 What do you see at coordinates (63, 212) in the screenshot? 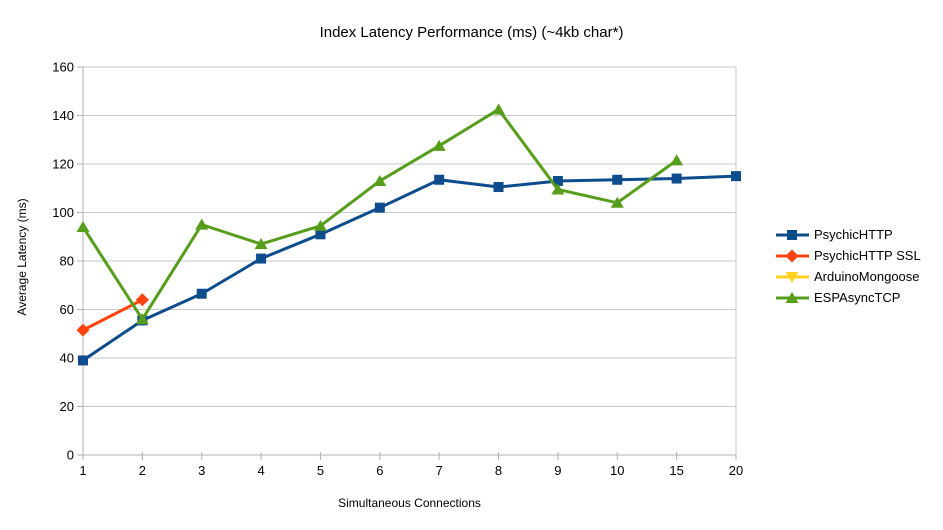
I see `y-tick-label: 100` at bounding box center [63, 212].